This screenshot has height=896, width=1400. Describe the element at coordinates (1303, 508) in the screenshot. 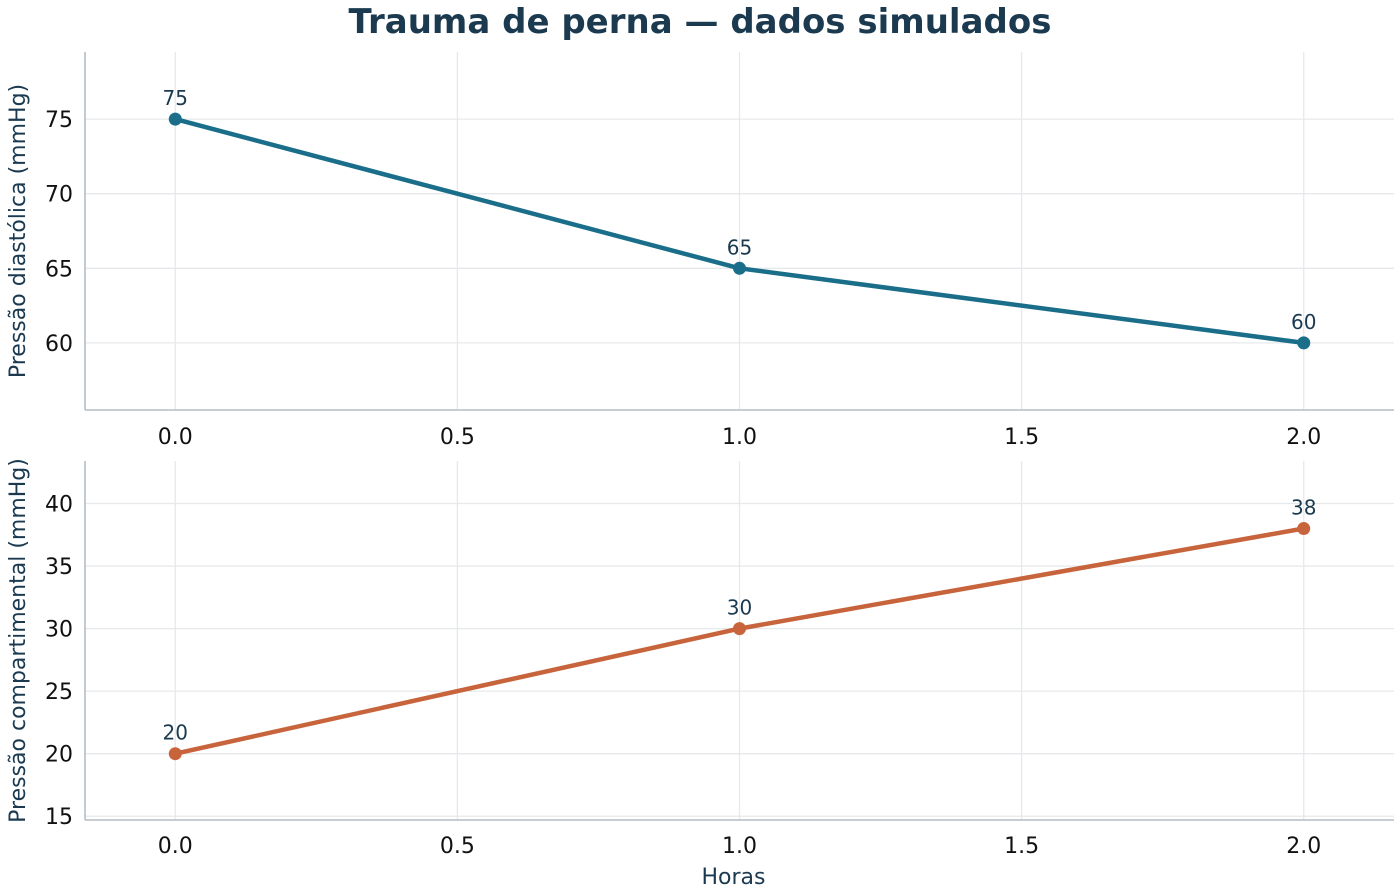

I see `data-label: 38` at that location.